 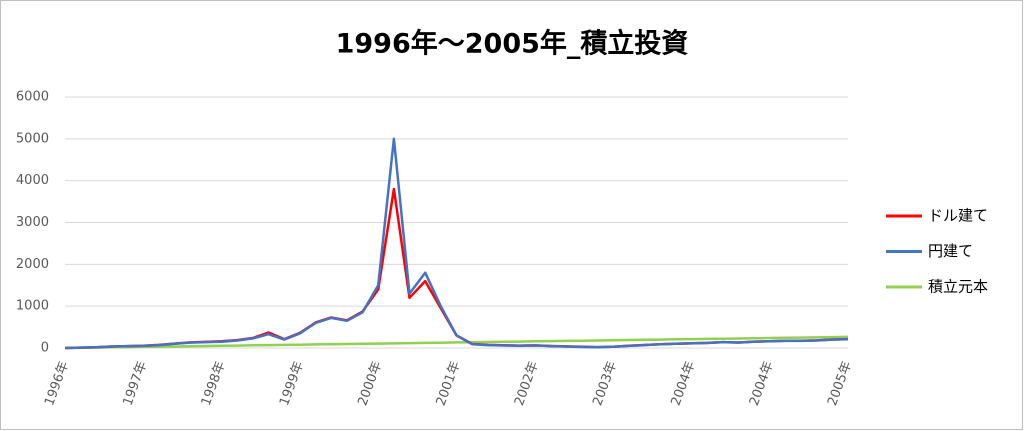 I want to click on series-line, so click(x=456, y=342).